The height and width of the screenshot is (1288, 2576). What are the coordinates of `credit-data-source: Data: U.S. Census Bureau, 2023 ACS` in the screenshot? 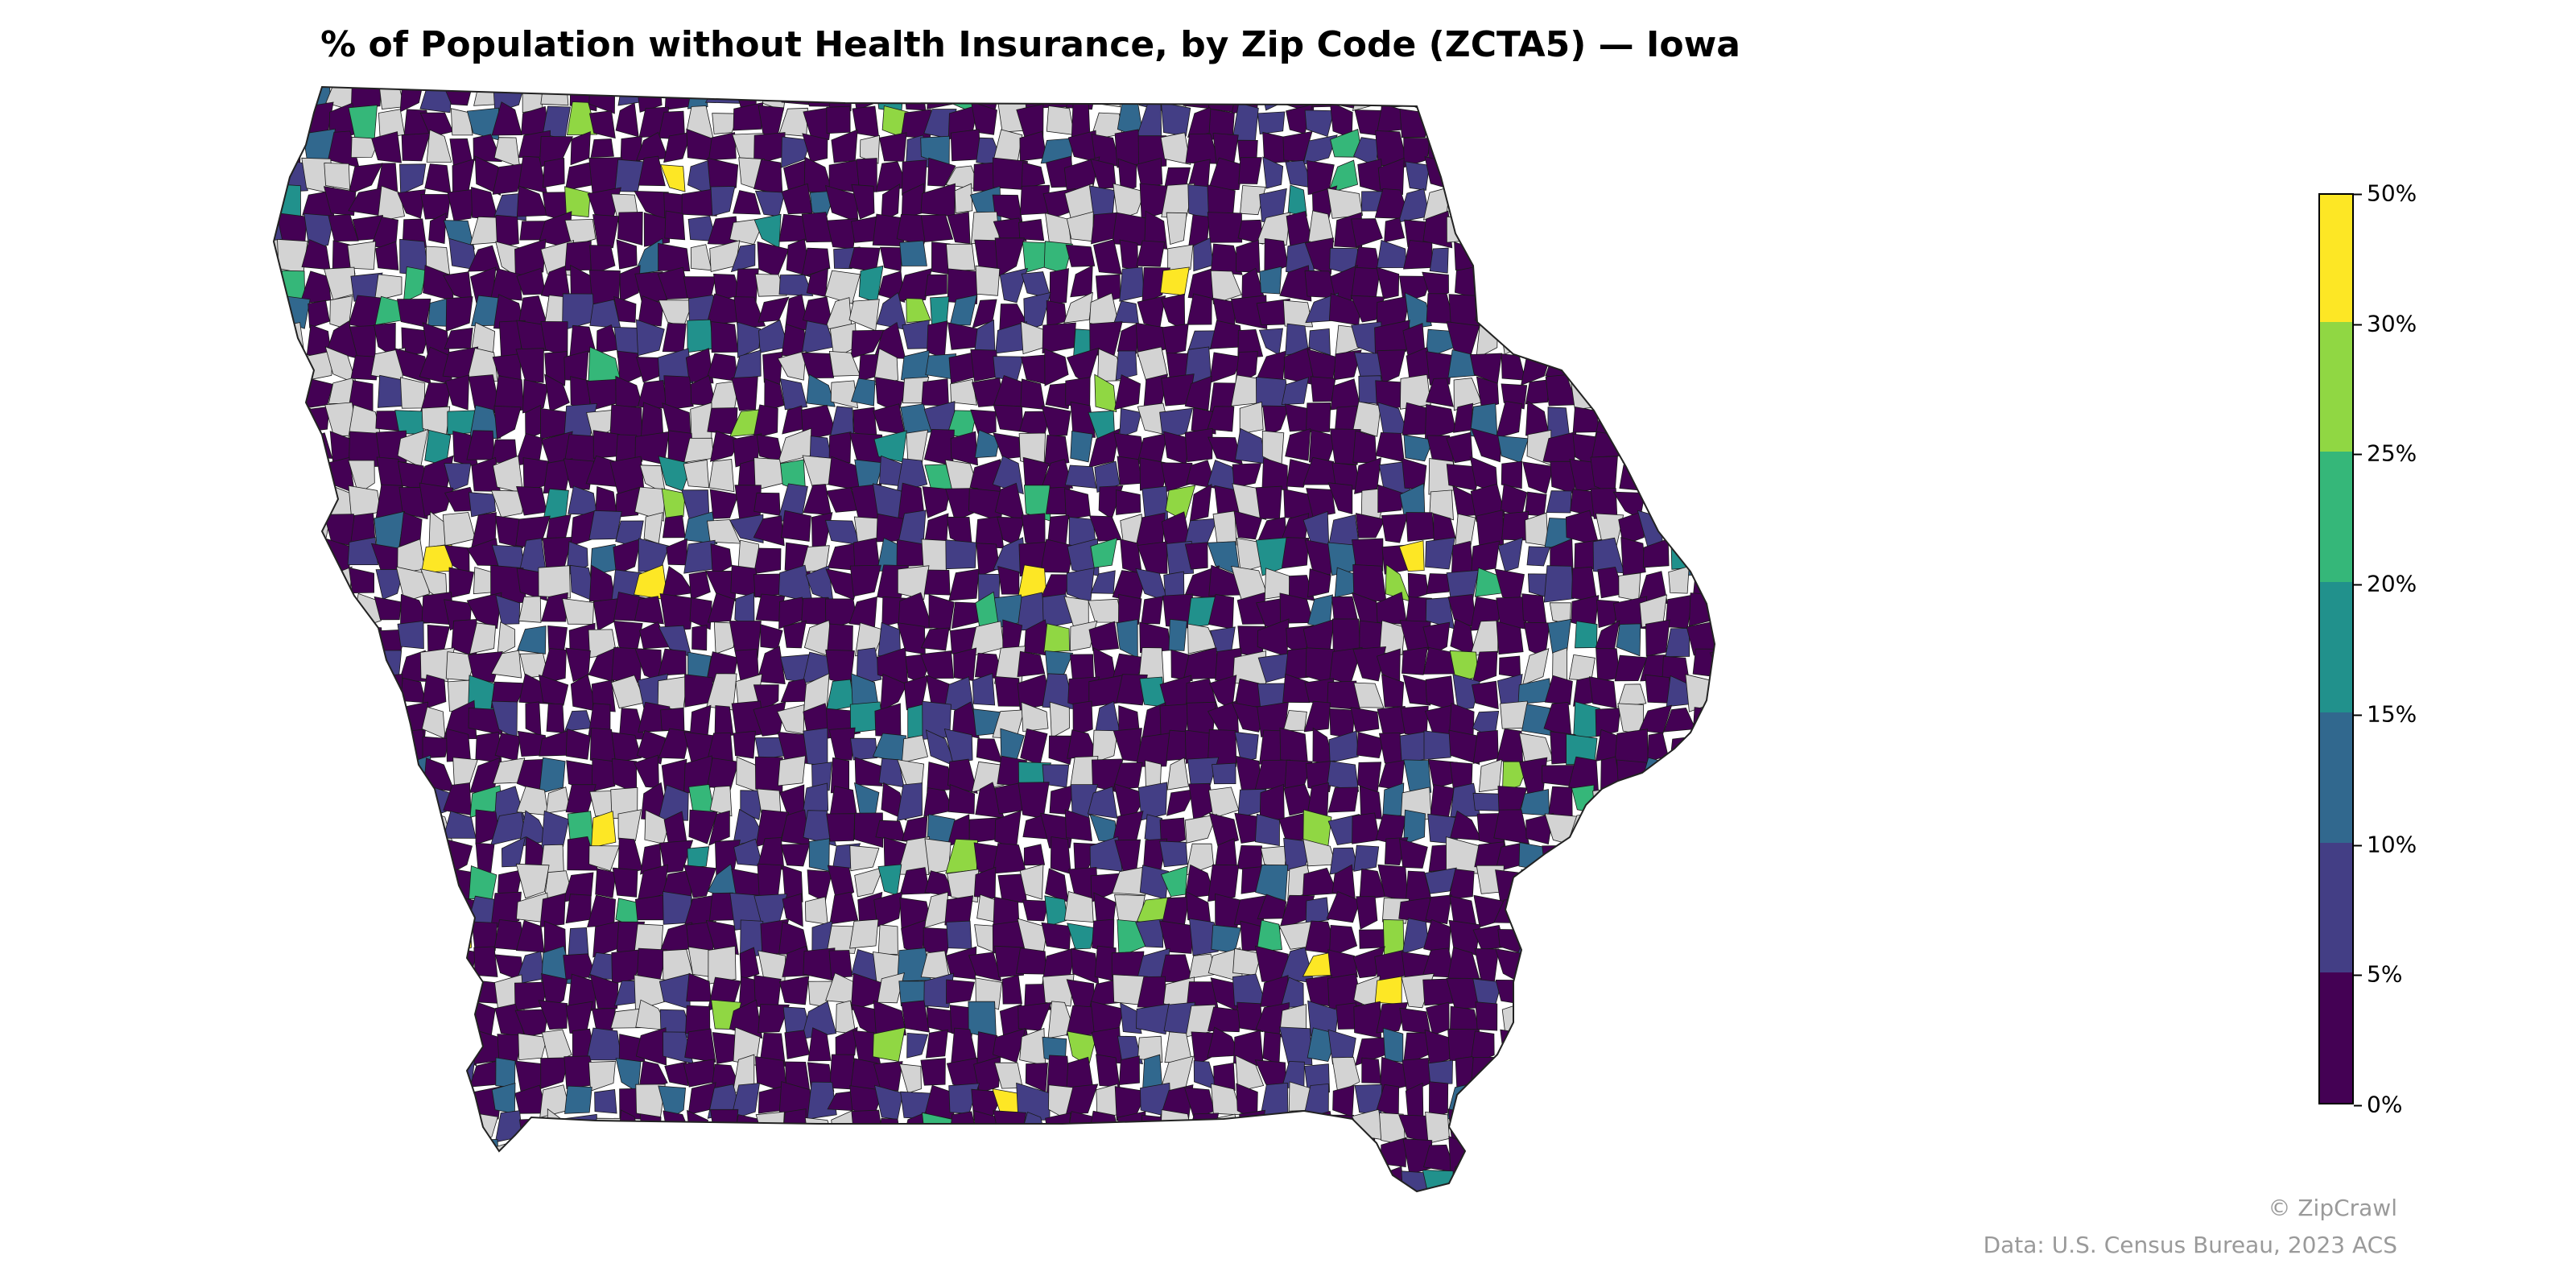 It's located at (2190, 1245).